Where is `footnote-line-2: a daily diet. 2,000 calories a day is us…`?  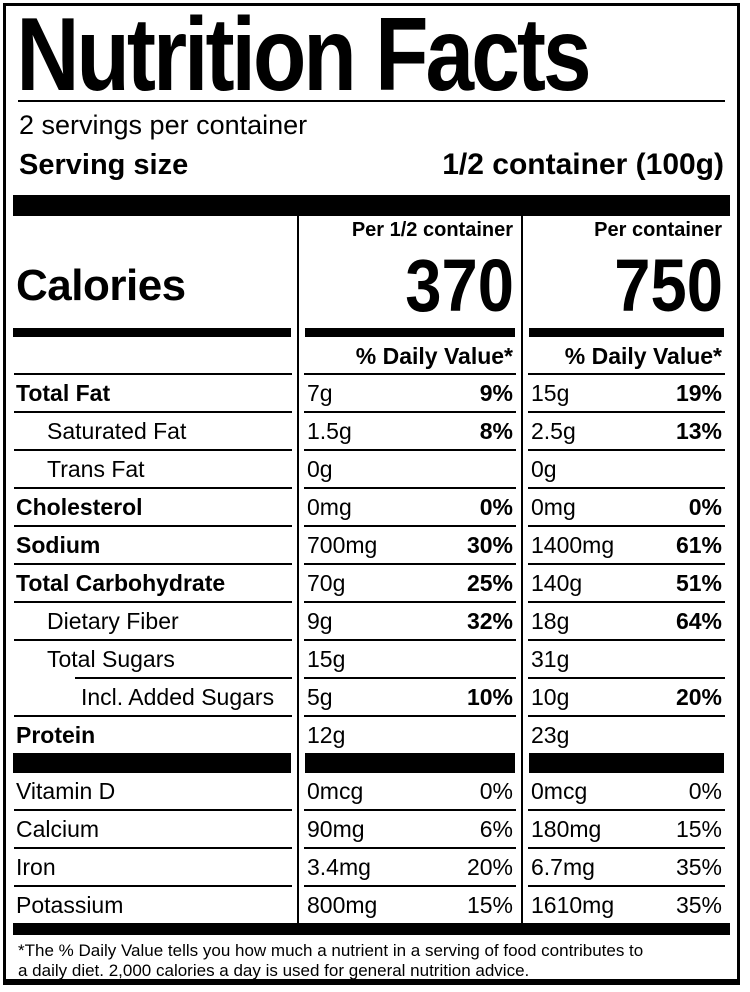 footnote-line-2: a daily diet. 2,000 calories a day is us… is located at coordinates (274, 970).